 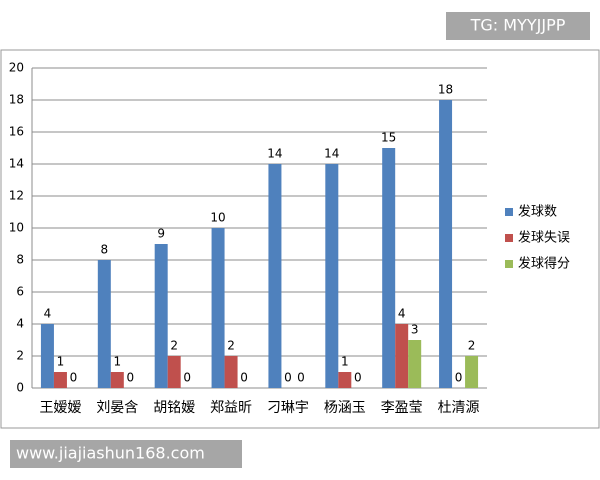 I want to click on y-tick-label: 16, so click(x=16, y=132).